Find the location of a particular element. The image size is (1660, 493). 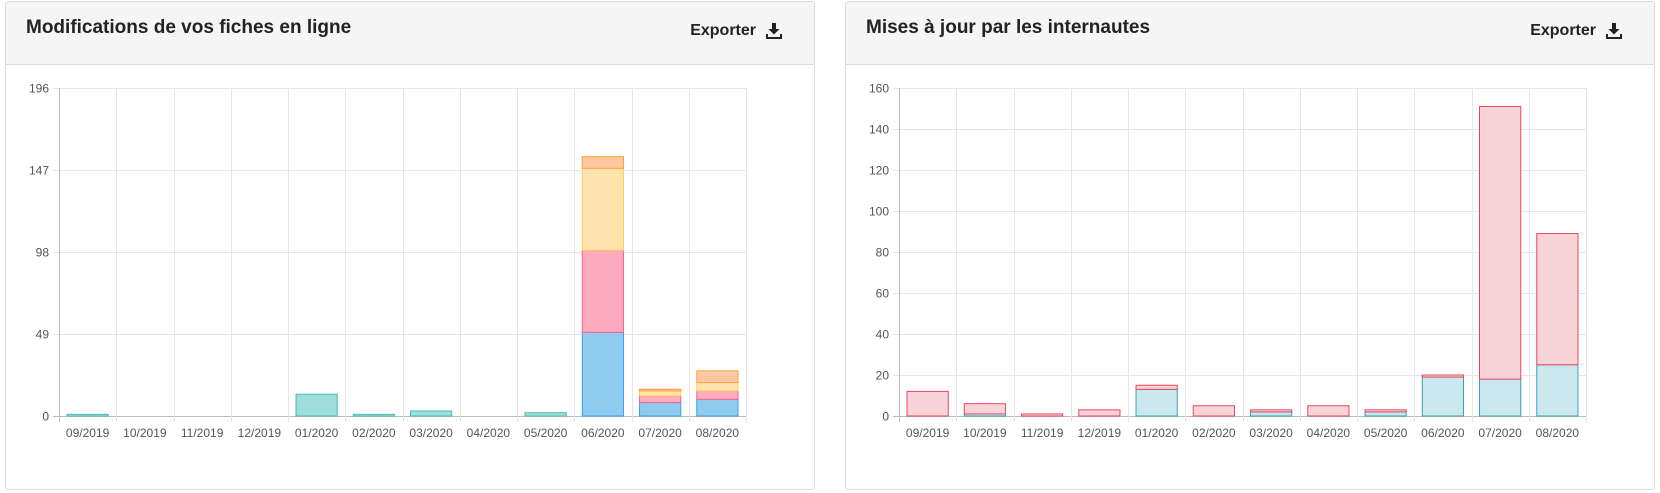

y-tick-label: 60 is located at coordinates (883, 294).